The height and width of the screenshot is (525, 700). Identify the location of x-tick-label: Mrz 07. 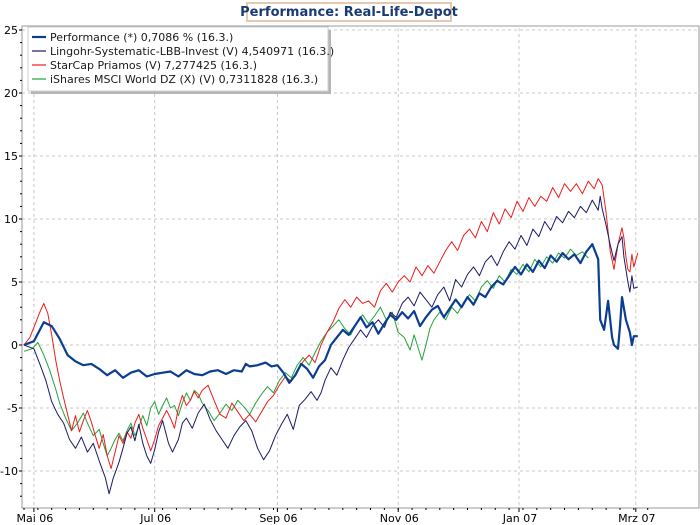
(636, 518).